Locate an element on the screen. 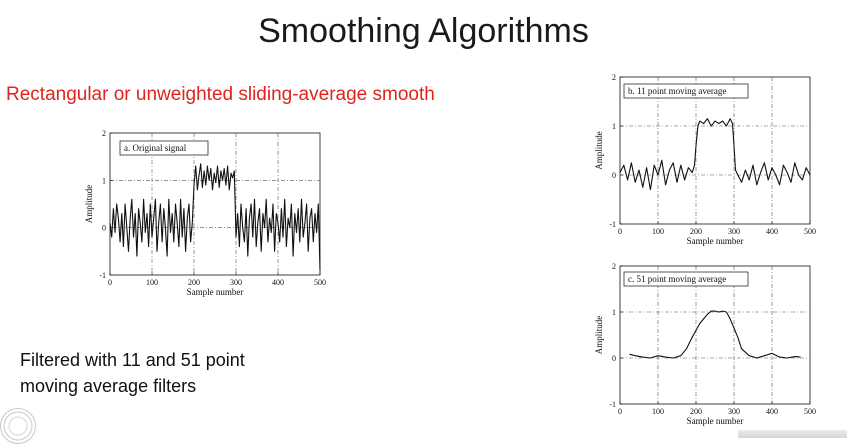  footer-bar is located at coordinates (792, 434).